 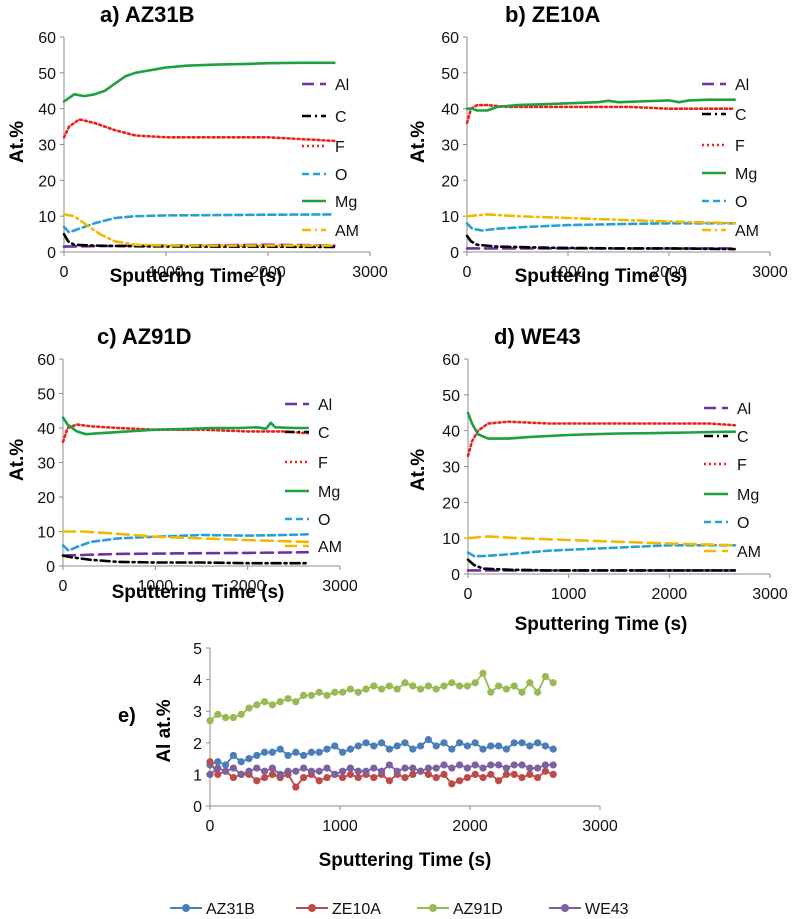 What do you see at coordinates (748, 495) in the screenshot?
I see `legend-label-mg: Mg` at bounding box center [748, 495].